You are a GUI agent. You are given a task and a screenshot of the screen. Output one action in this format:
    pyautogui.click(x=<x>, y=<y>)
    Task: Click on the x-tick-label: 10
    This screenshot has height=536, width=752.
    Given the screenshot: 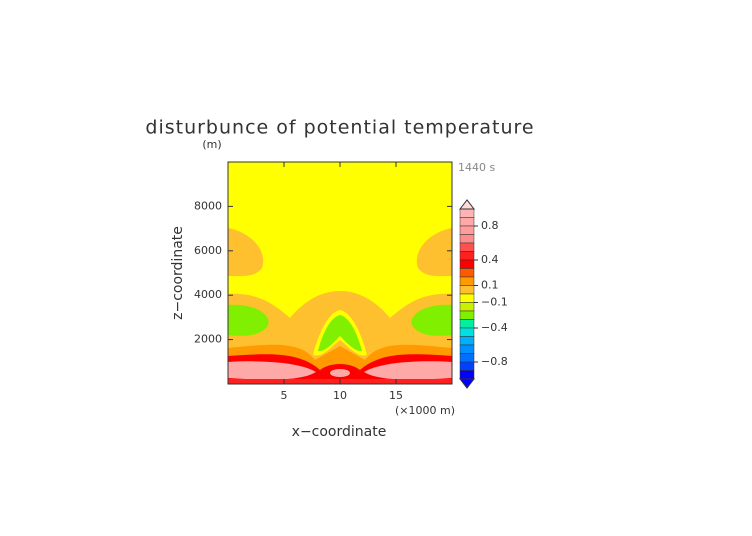 What is the action you would take?
    pyautogui.click(x=340, y=395)
    